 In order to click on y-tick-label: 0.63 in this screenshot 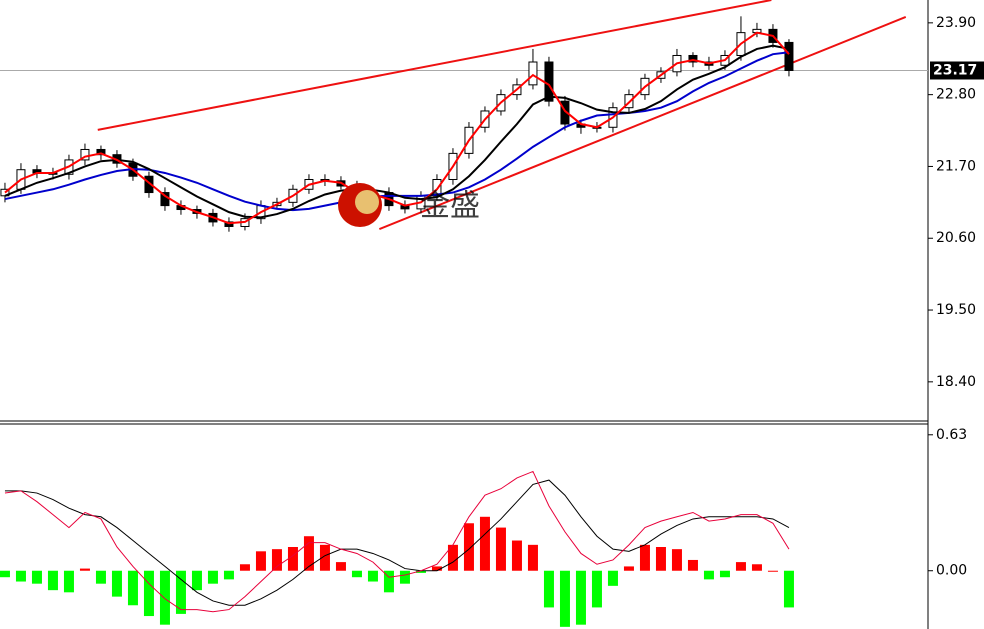, I will do `click(951, 435)`.